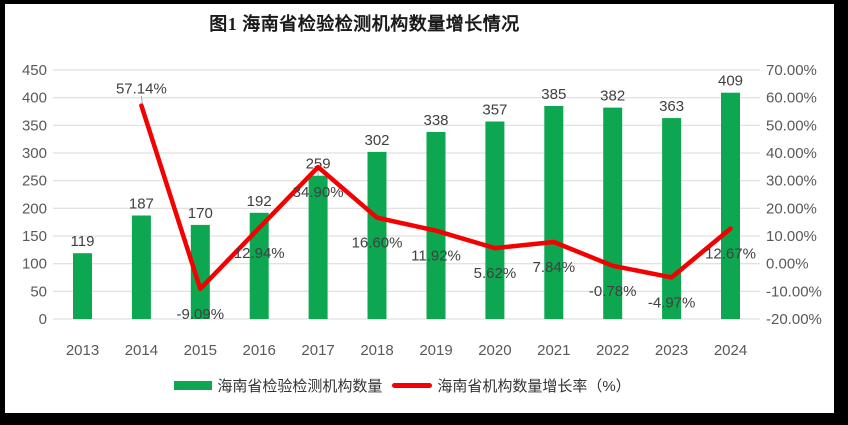 This screenshot has width=848, height=425. Describe the element at coordinates (730, 205) in the screenshot. I see `bar-2024` at that location.